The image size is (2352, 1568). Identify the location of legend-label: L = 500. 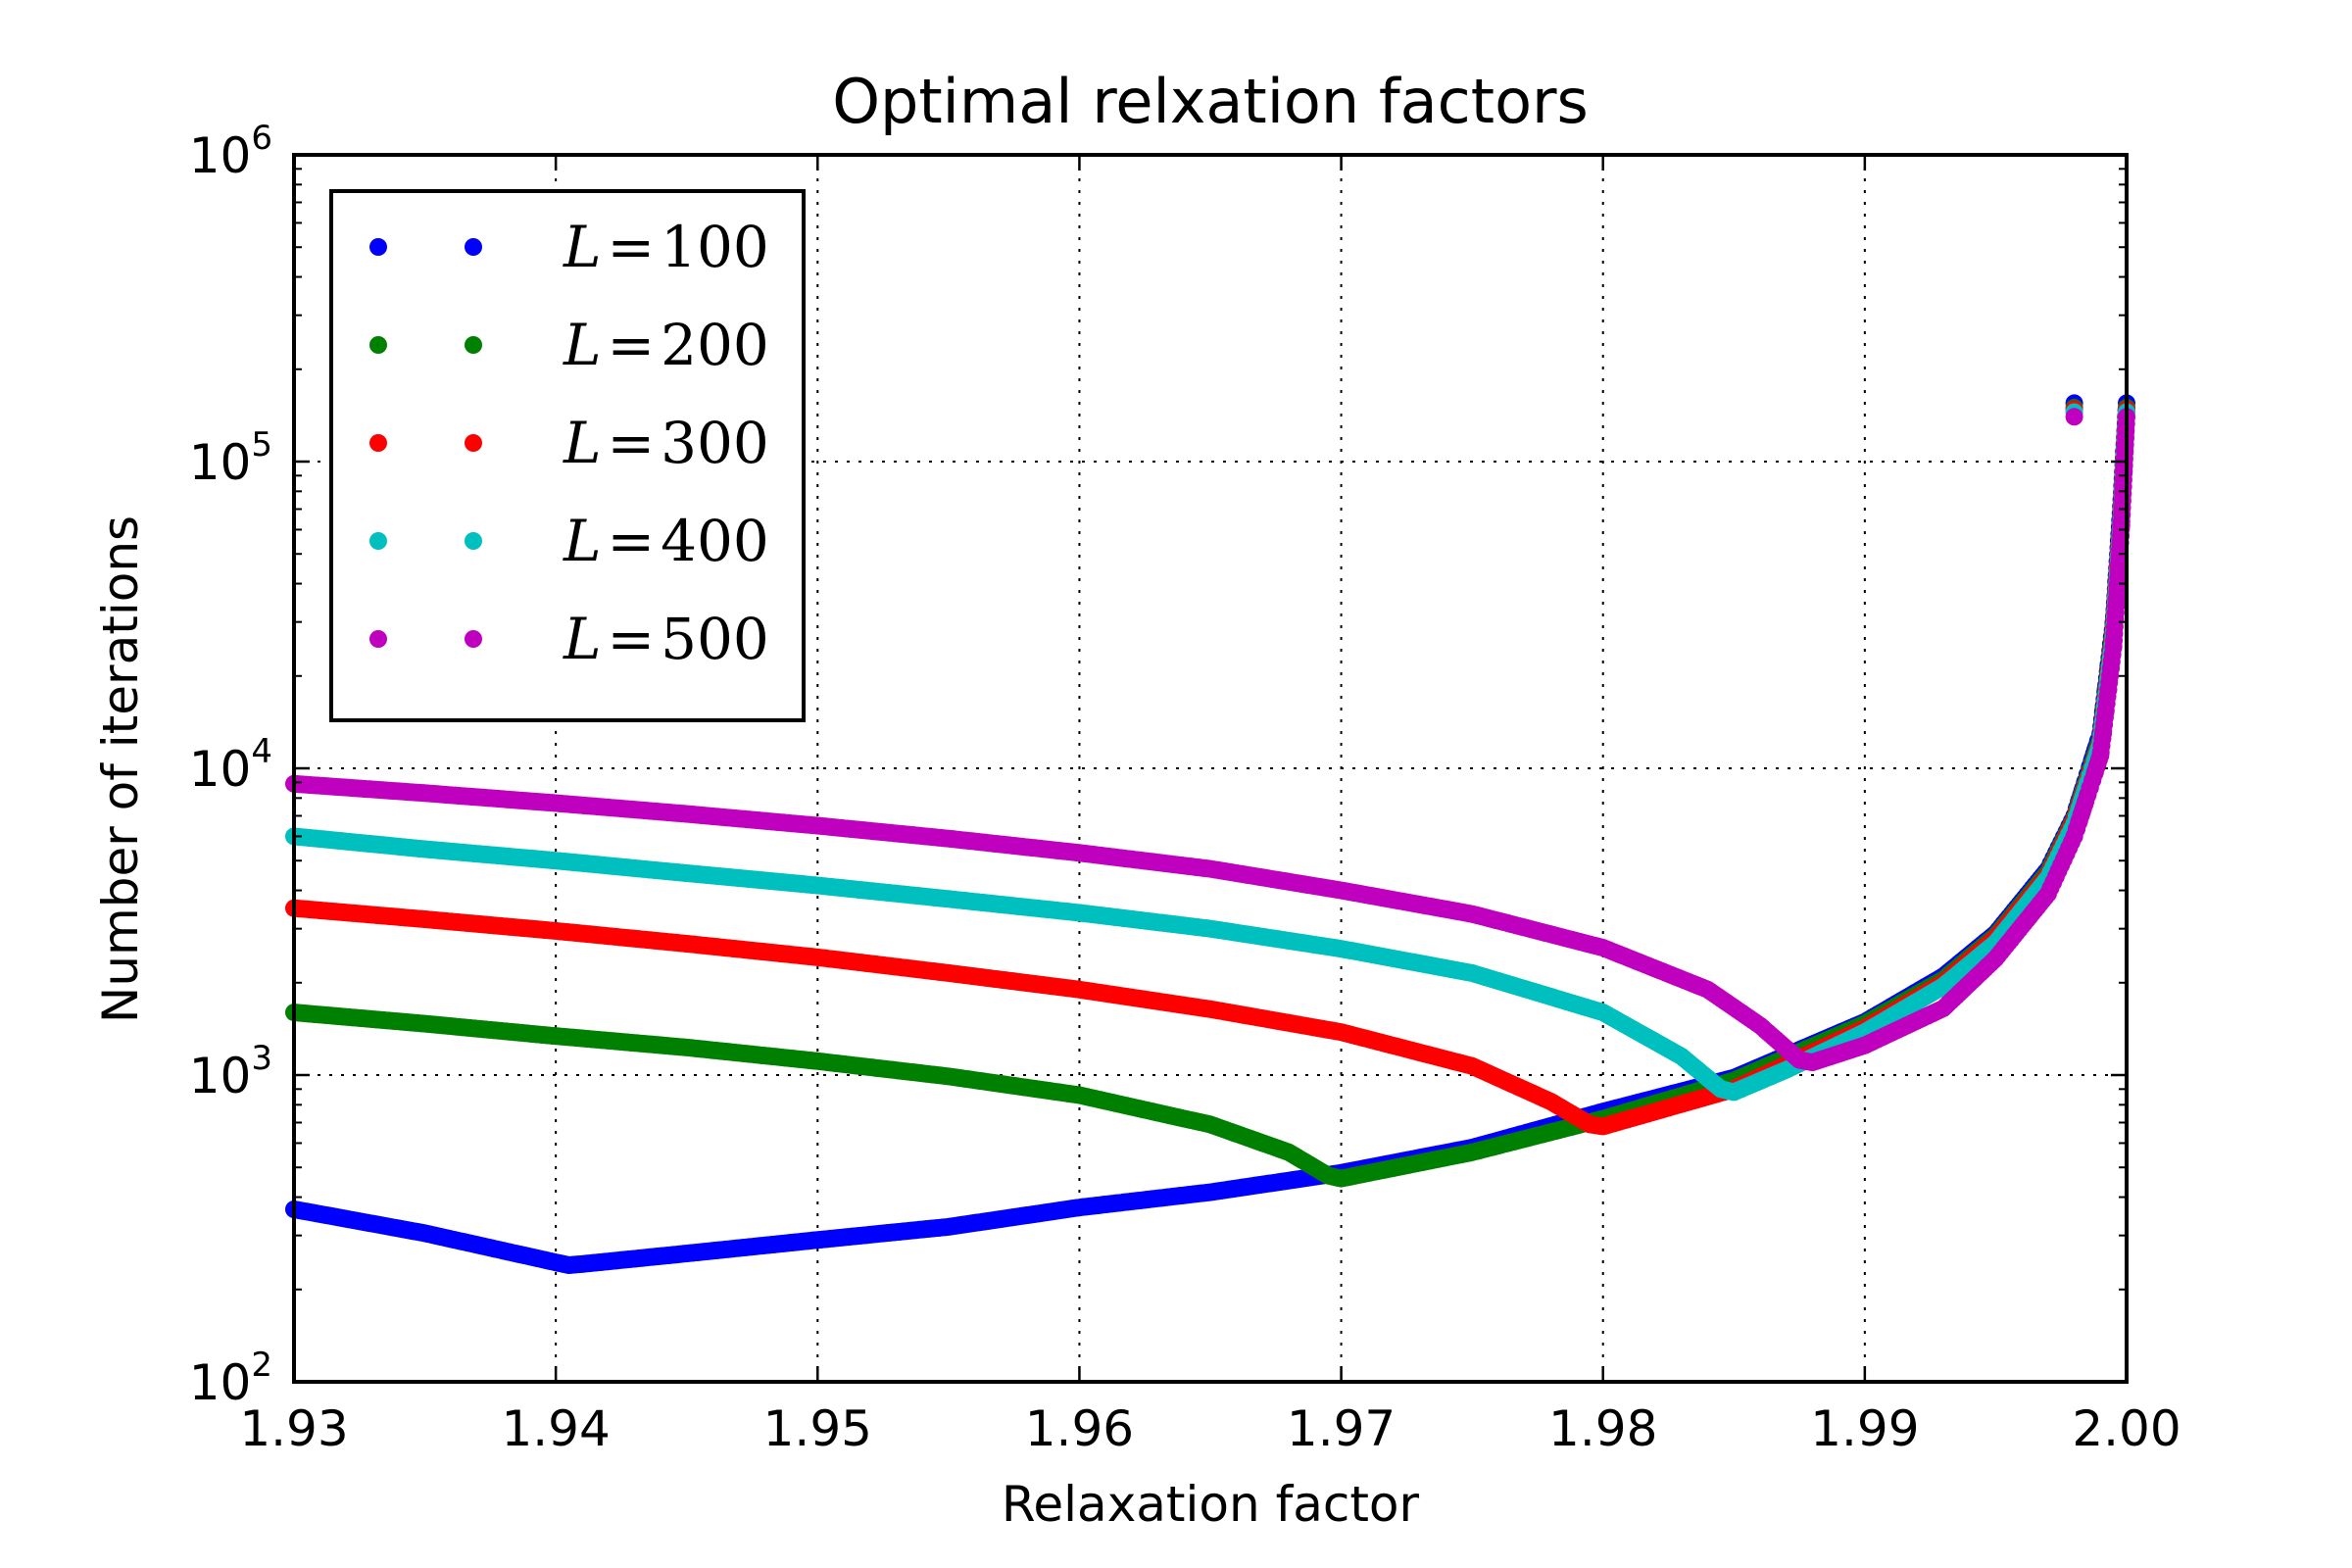
(666, 639).